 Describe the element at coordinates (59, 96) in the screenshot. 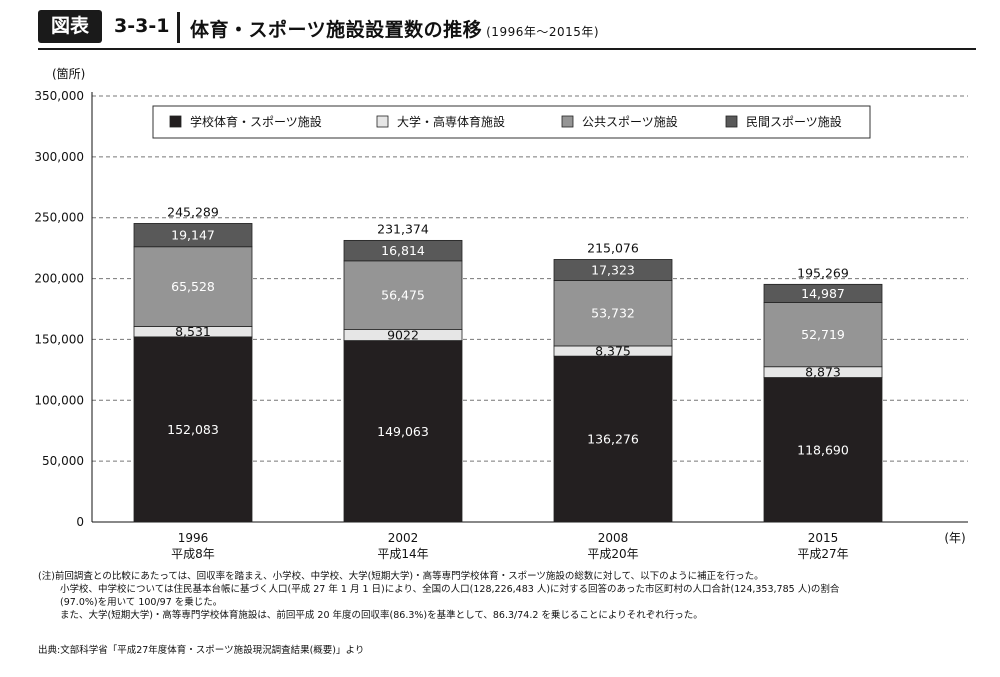

I see `y-tick-label: 350,000` at that location.